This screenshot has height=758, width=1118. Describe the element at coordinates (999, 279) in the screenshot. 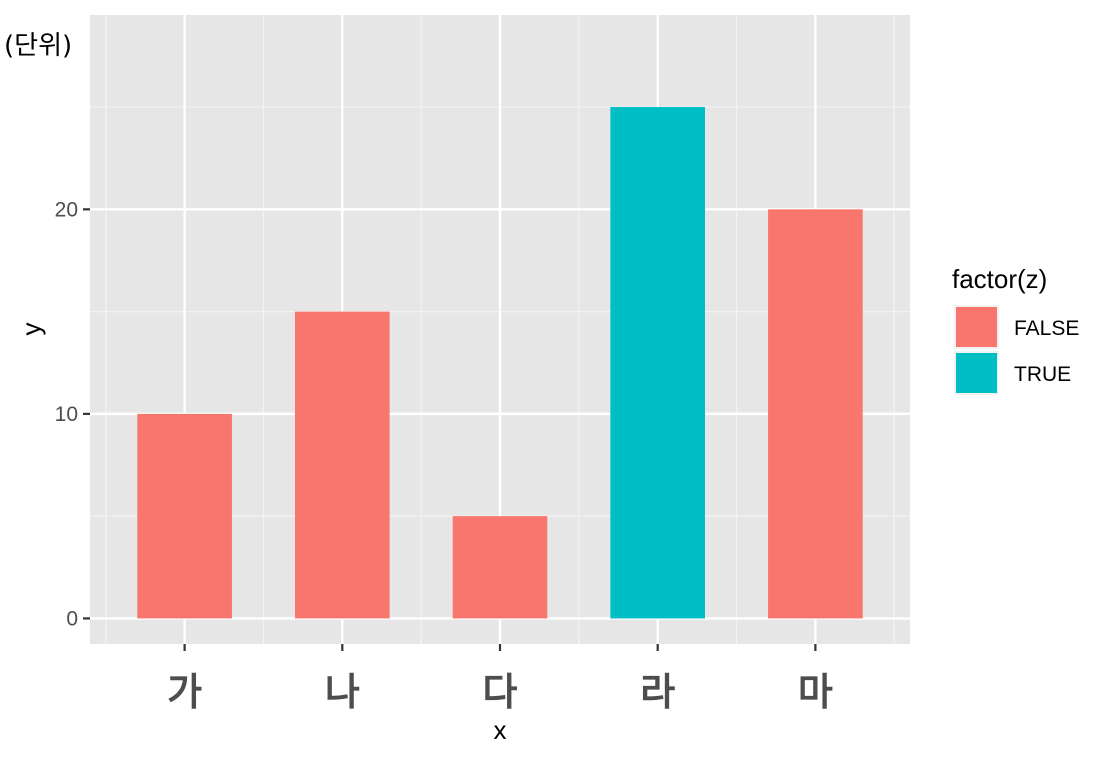

I see `legend-title: factor(z)` at that location.